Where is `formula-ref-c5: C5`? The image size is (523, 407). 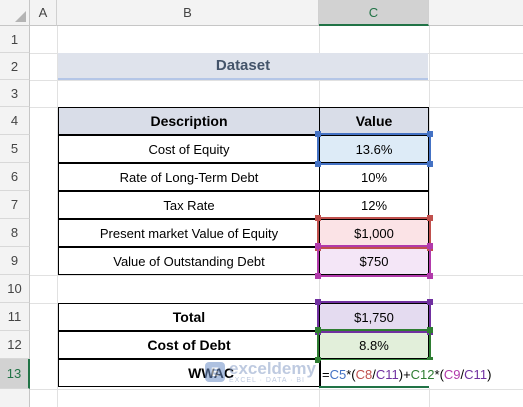
formula-ref-c5: C5 is located at coordinates (338, 374).